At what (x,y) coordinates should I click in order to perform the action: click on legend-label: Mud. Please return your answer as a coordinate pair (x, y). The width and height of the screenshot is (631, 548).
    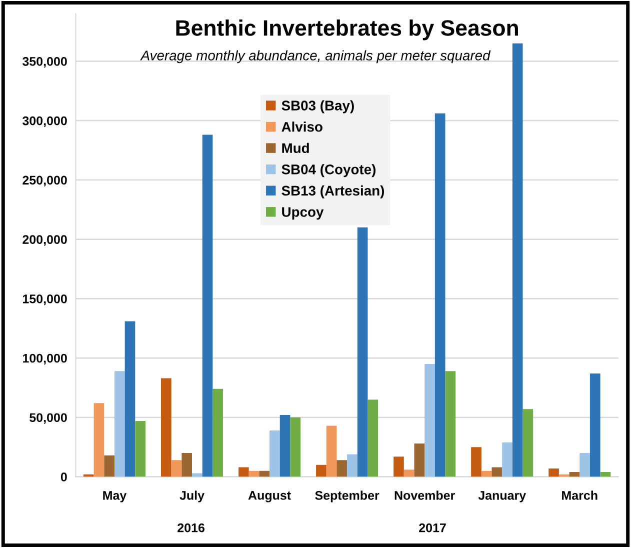
    Looking at the image, I should click on (295, 148).